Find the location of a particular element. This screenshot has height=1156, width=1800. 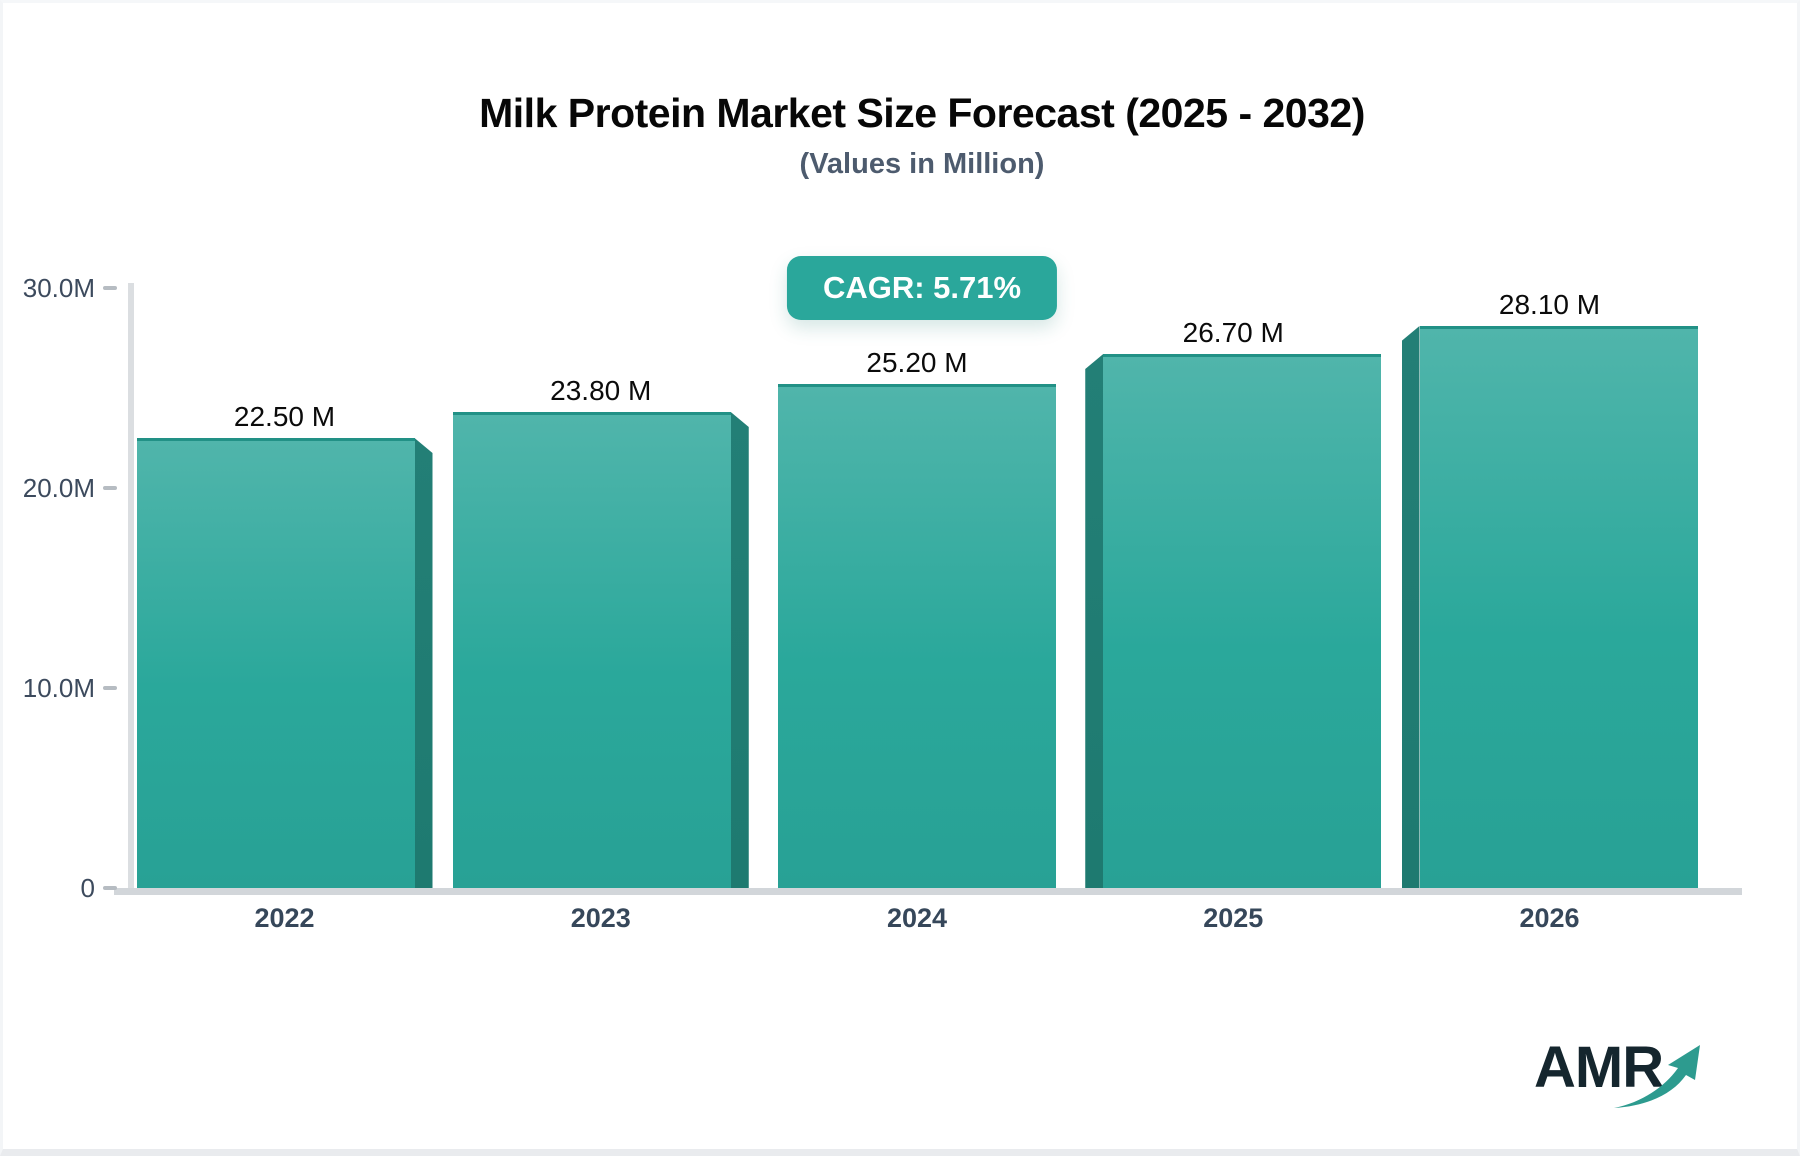

amr-logo: AMR is located at coordinates (1623, 1070).